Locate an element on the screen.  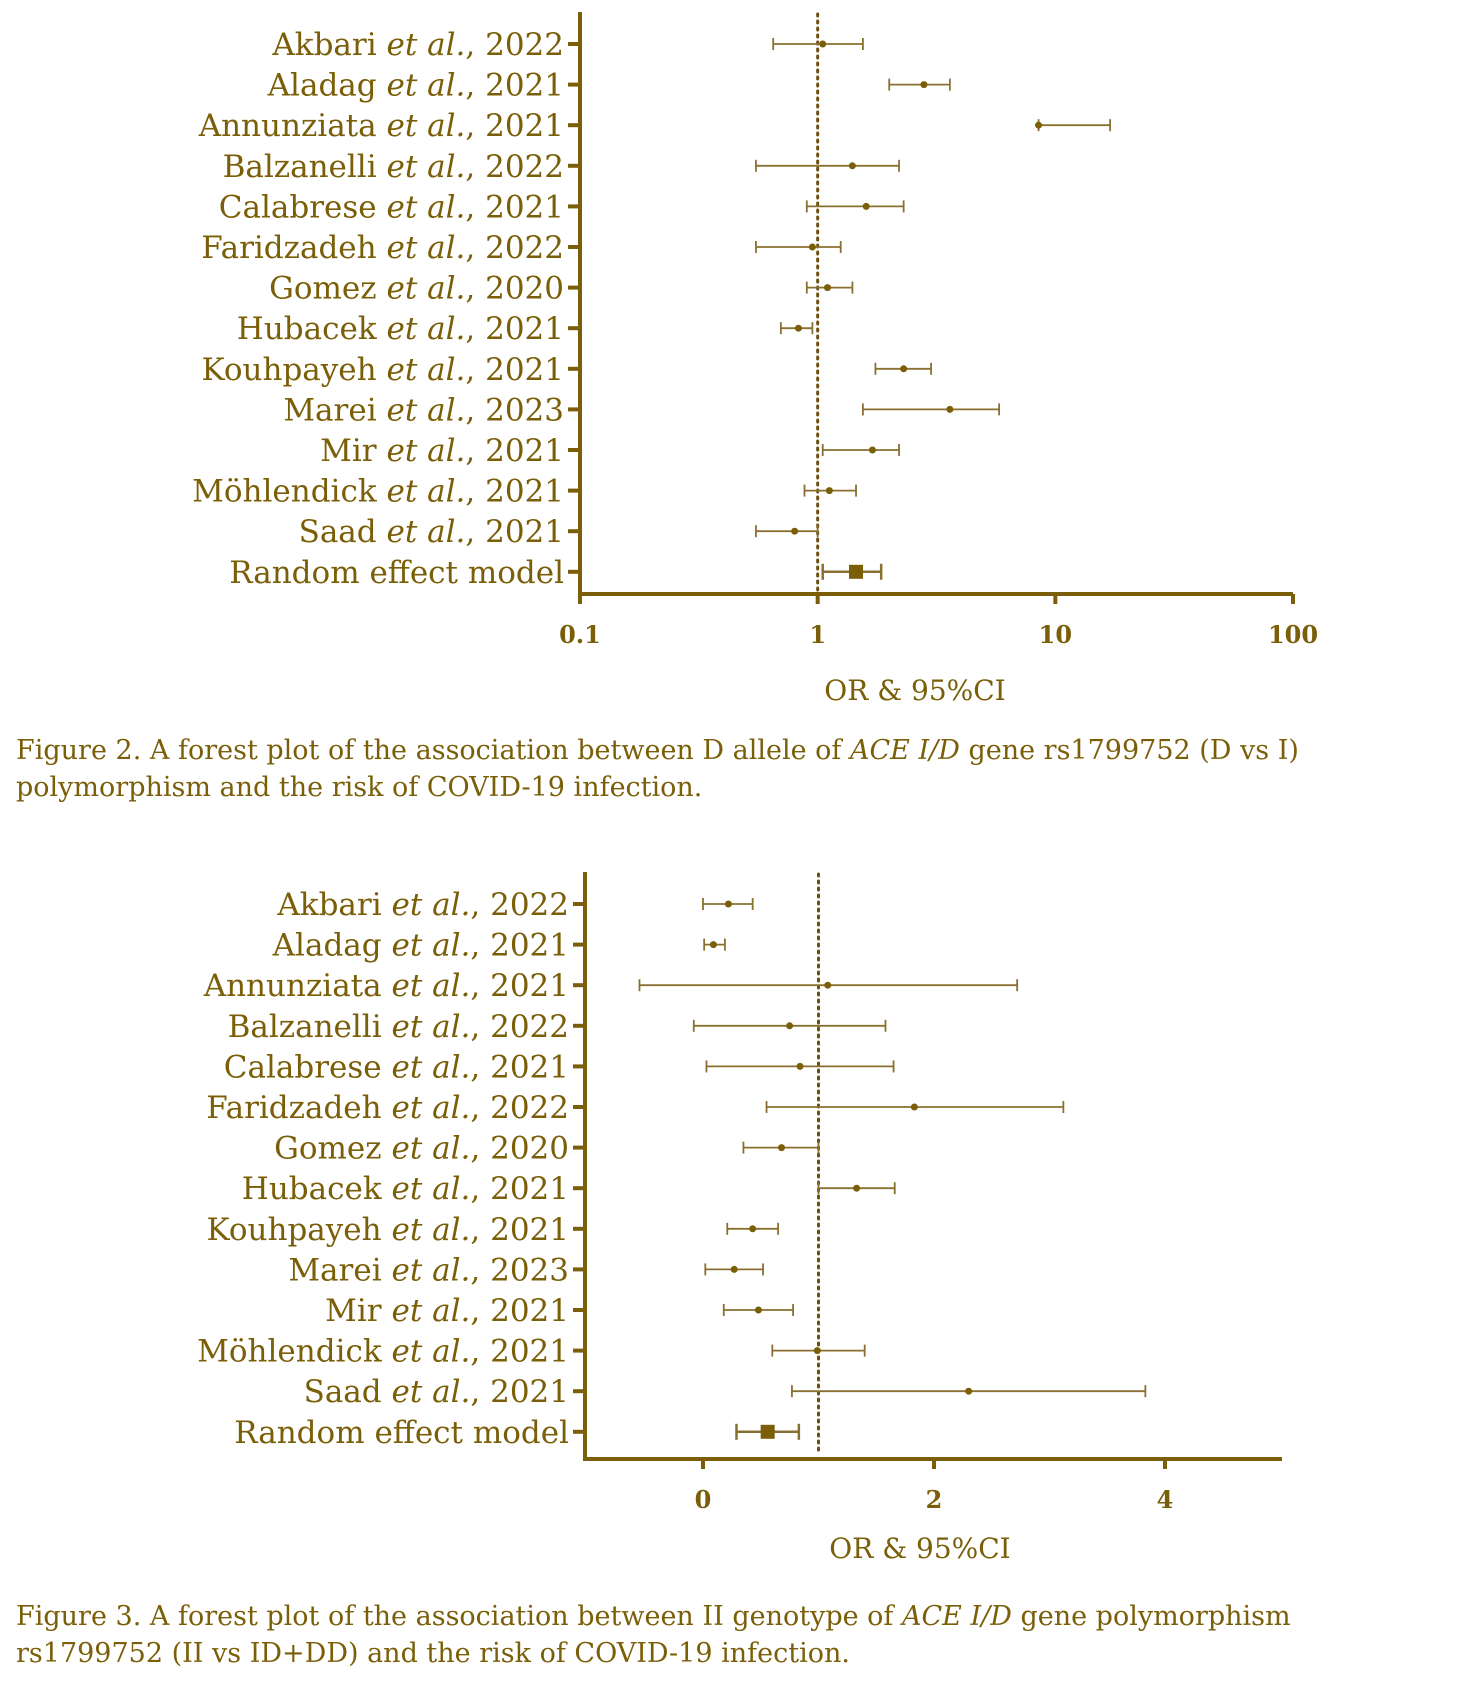
x-tick-label: 0 is located at coordinates (703, 1499).